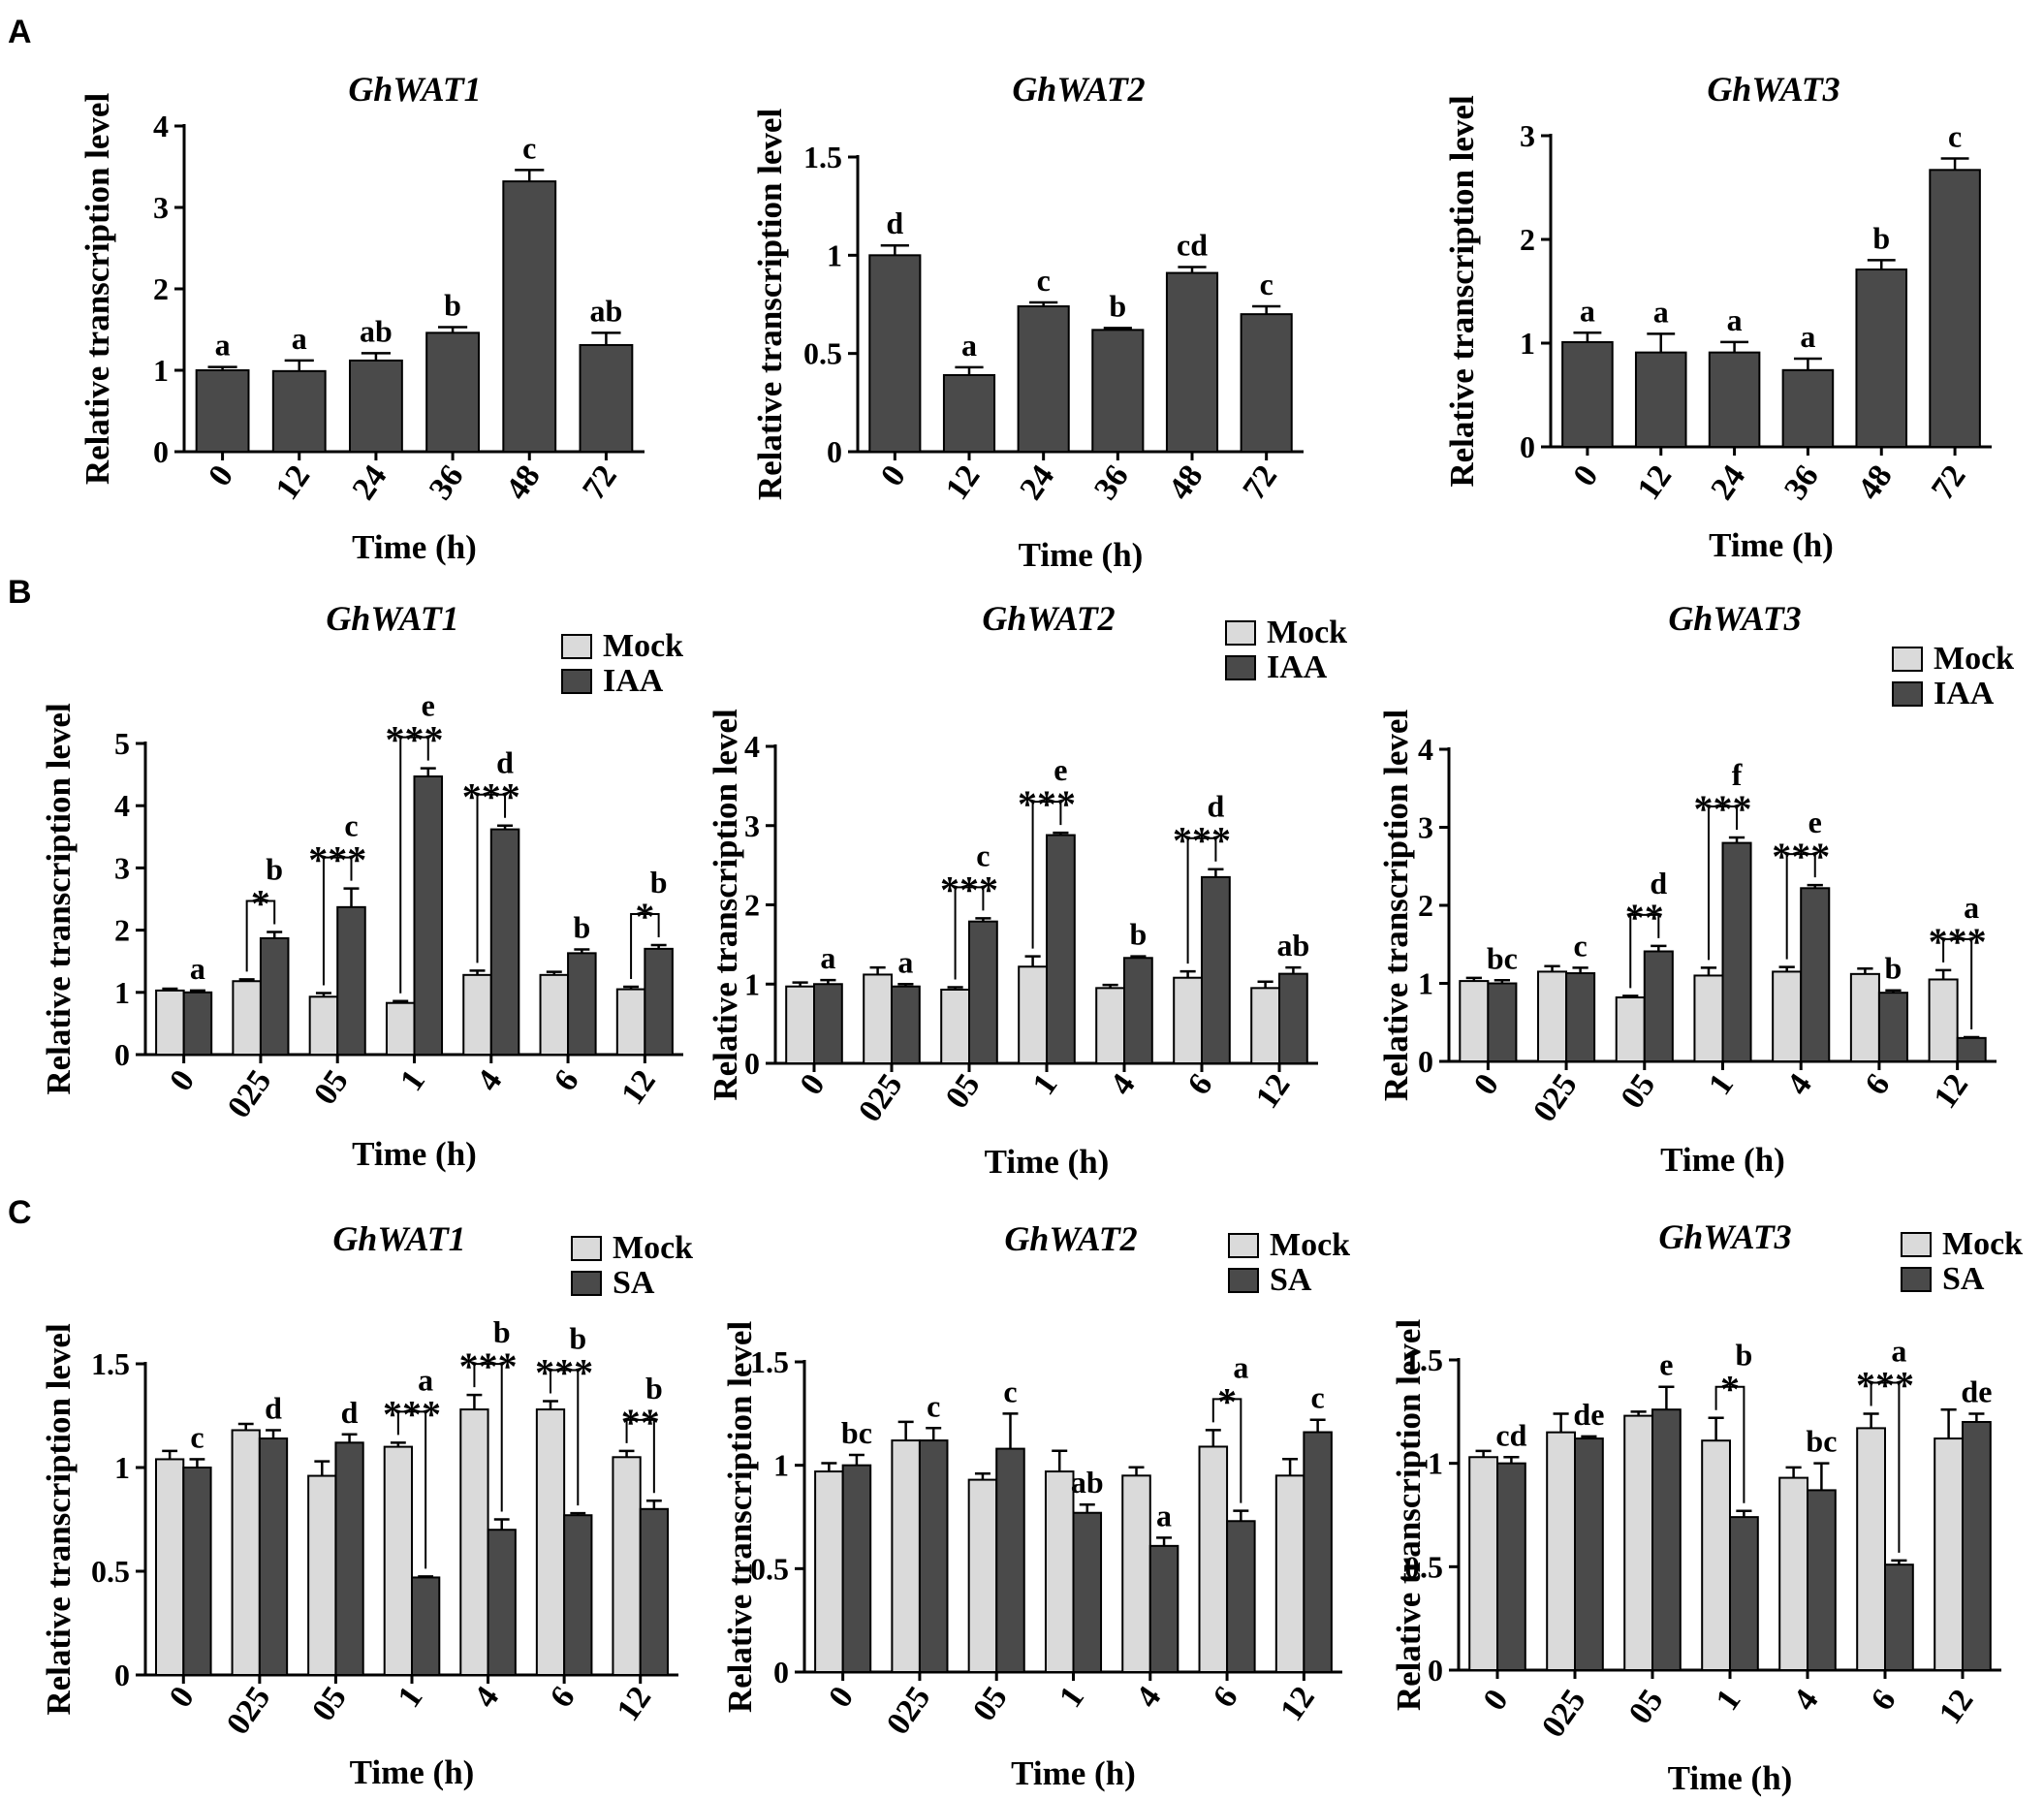 The image size is (2044, 1800). I want to click on x-tick-label: 0, so click(1585, 475).